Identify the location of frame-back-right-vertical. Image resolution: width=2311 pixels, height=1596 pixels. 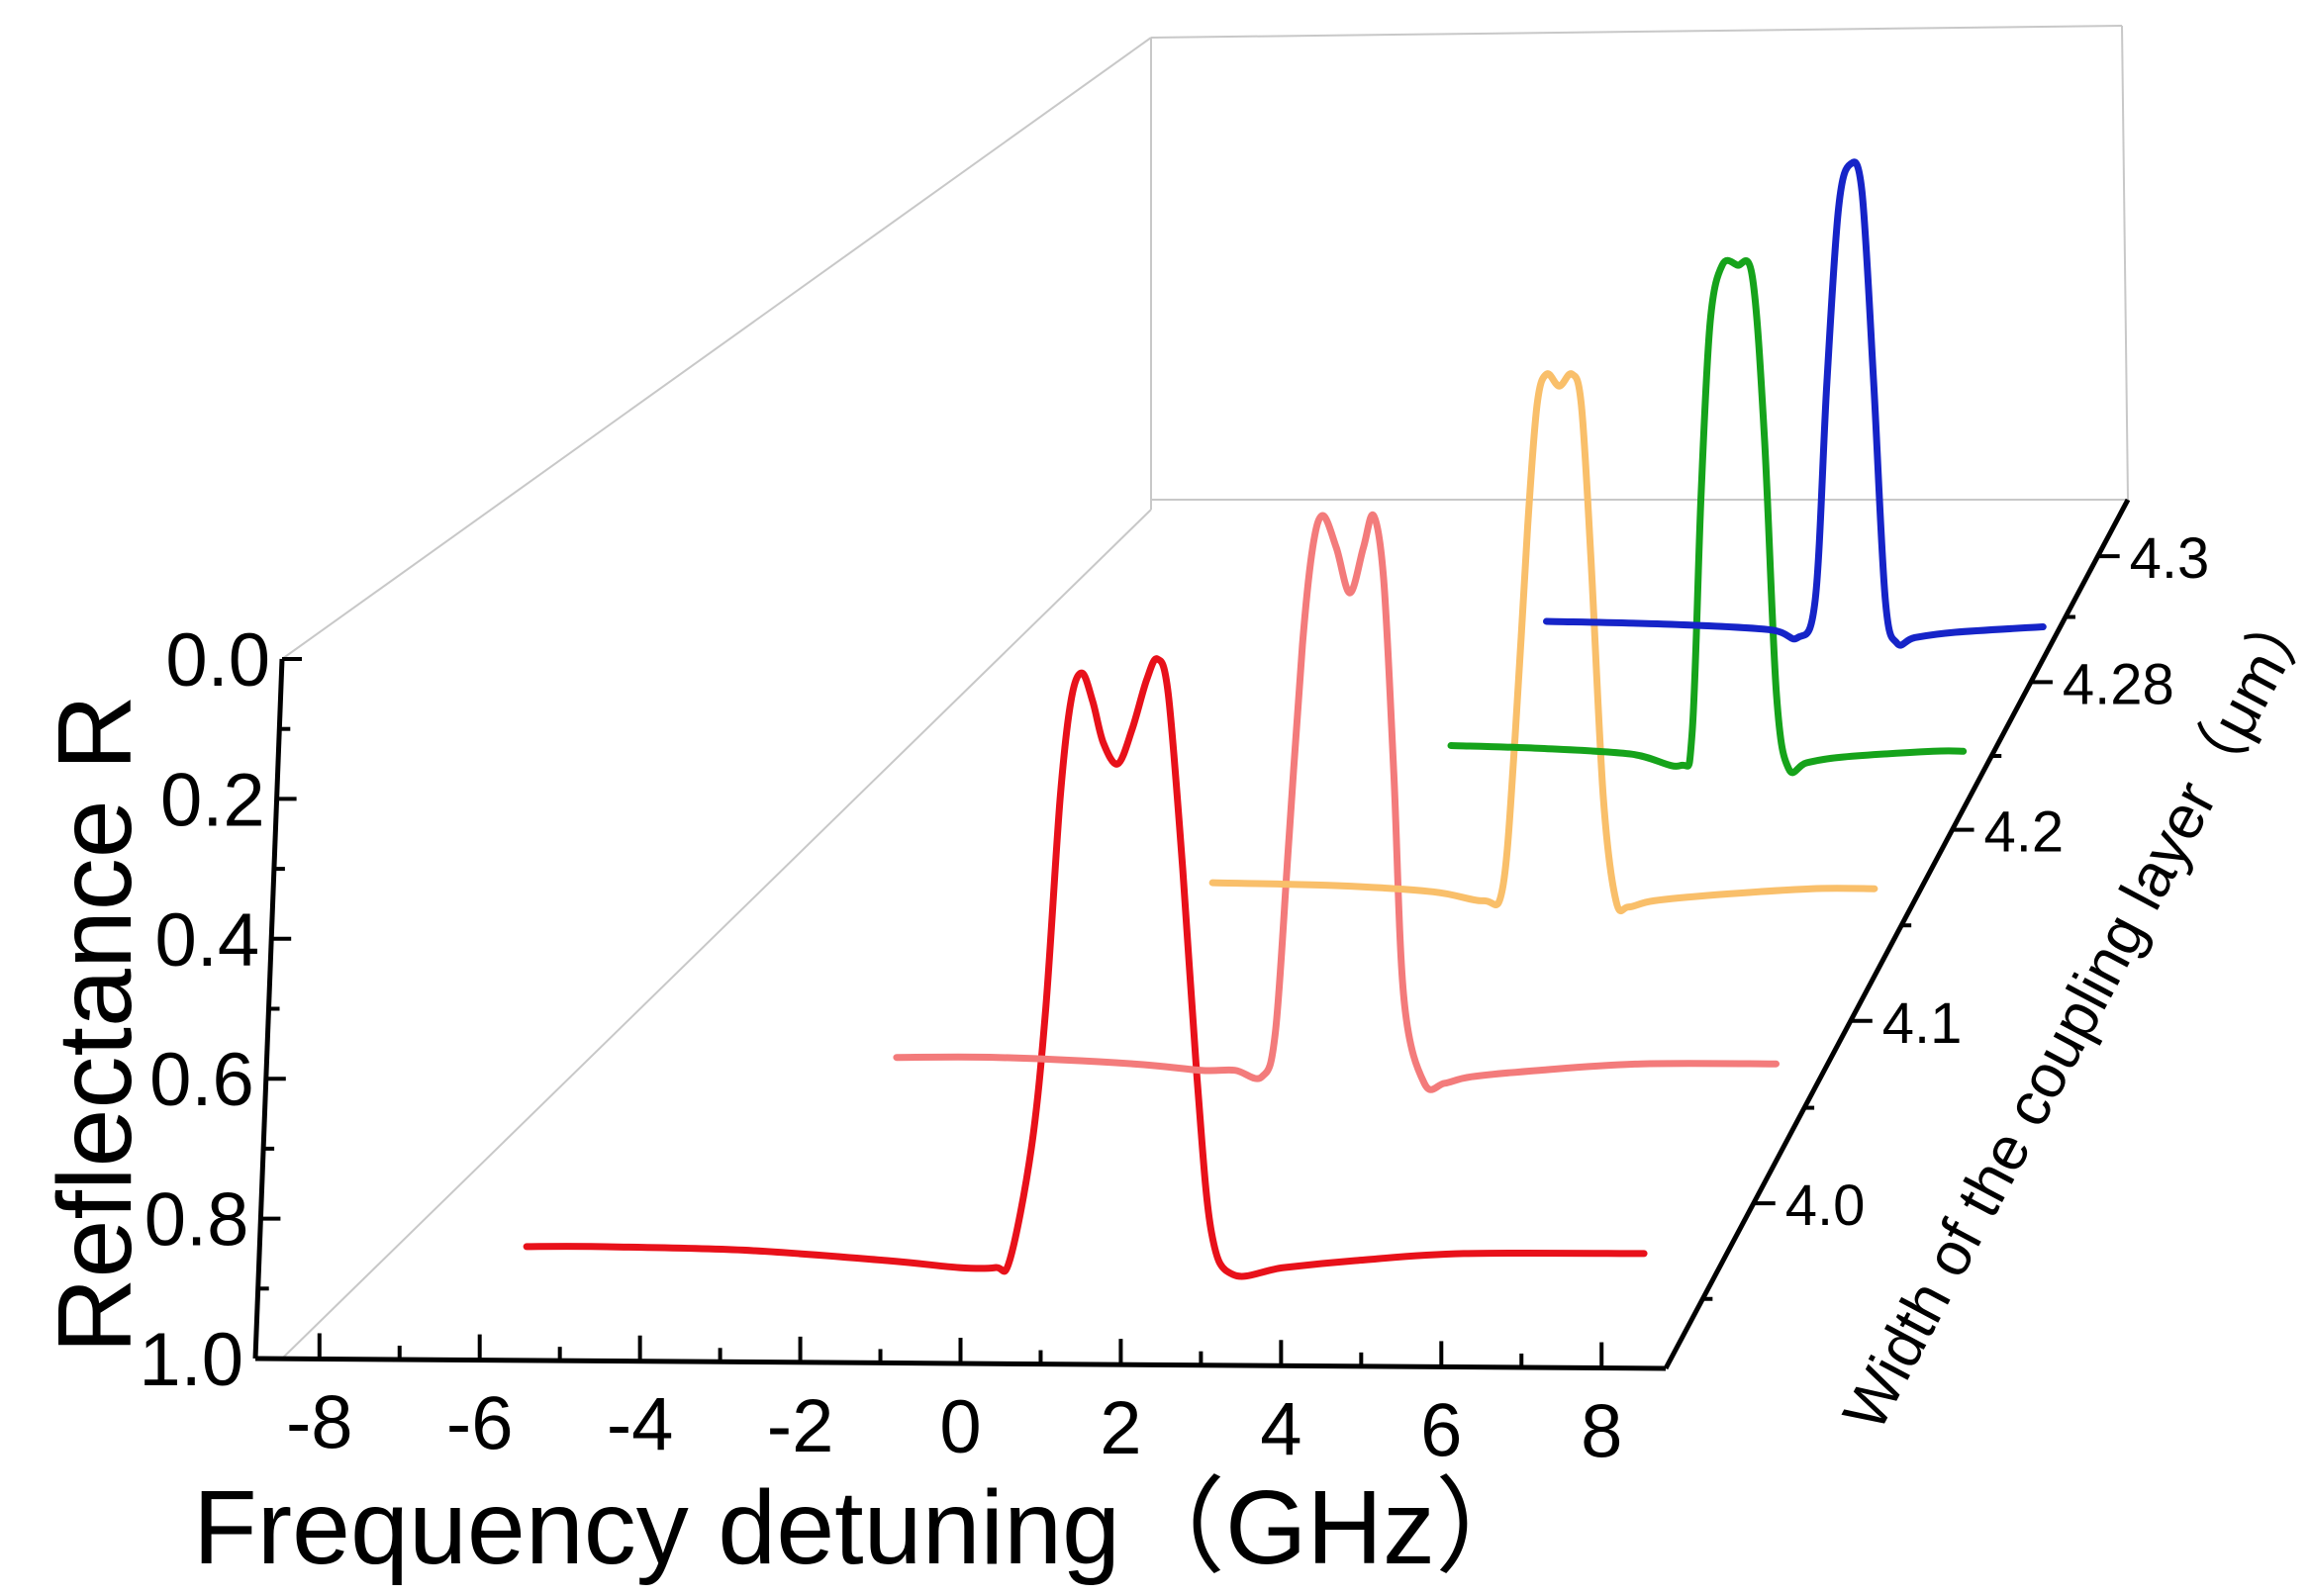
(2125, 263).